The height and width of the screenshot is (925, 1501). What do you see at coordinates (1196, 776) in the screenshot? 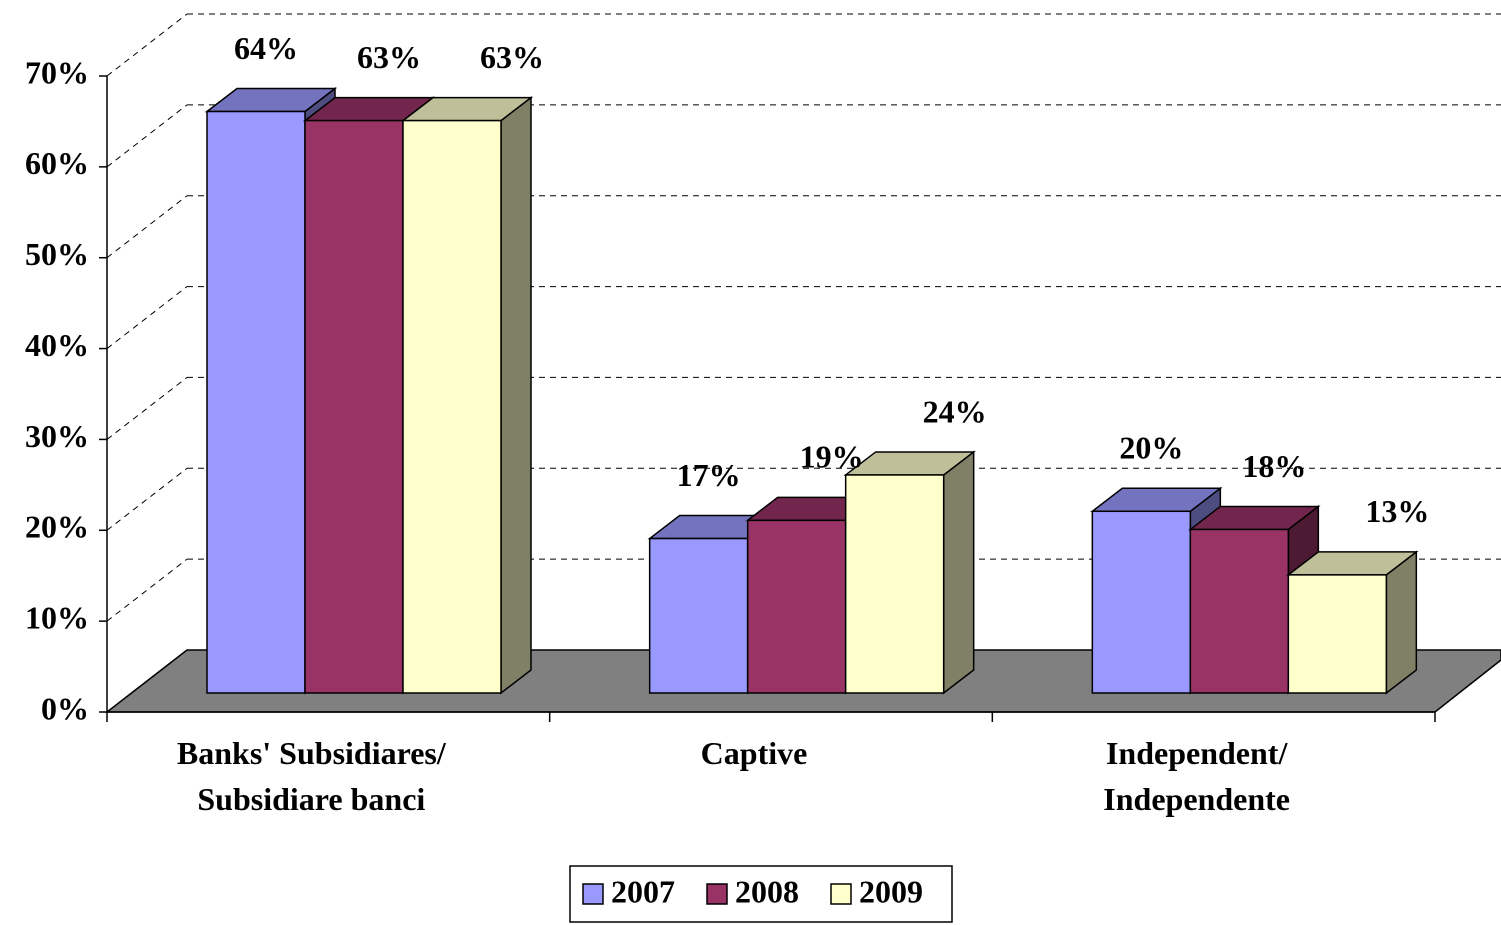
I see `x-tick-label: Independent/ Independente` at bounding box center [1196, 776].